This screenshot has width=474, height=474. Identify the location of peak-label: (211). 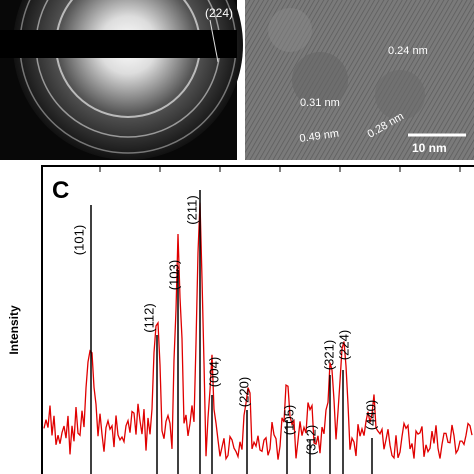
(191, 209).